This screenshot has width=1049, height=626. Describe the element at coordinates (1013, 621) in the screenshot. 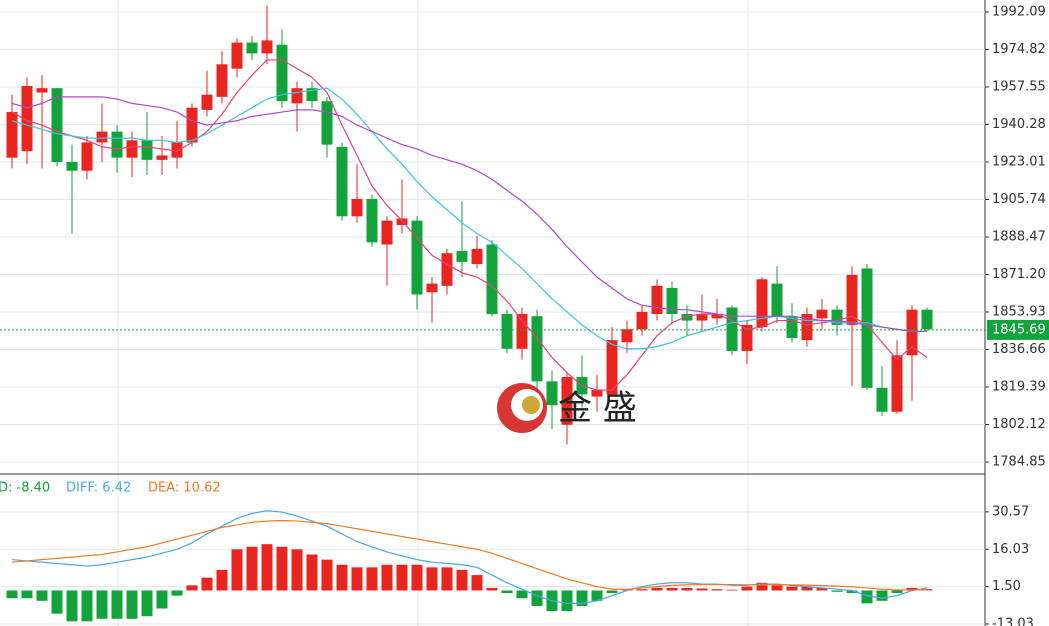

I see `y-tick-label: -13.03` at that location.